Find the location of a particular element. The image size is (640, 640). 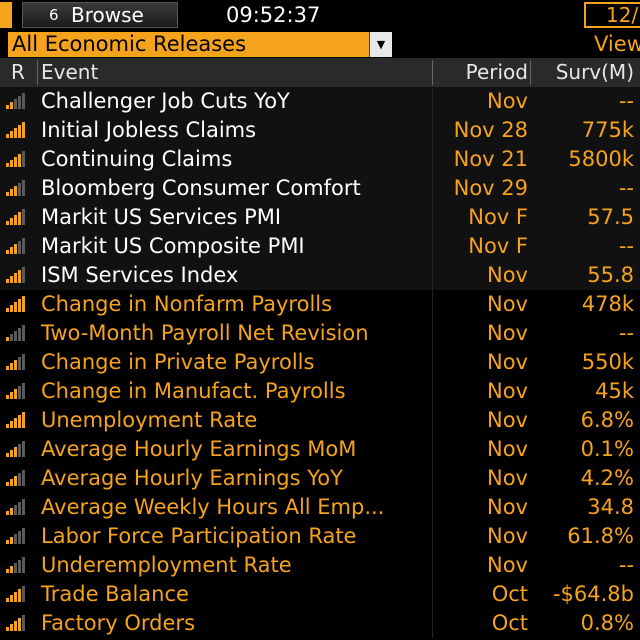

view-menu: View is located at coordinates (617, 44).